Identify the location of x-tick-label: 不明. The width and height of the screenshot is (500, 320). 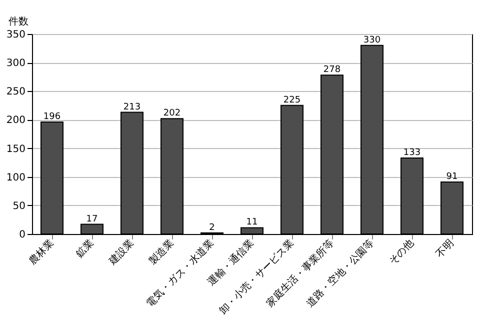
(445, 249).